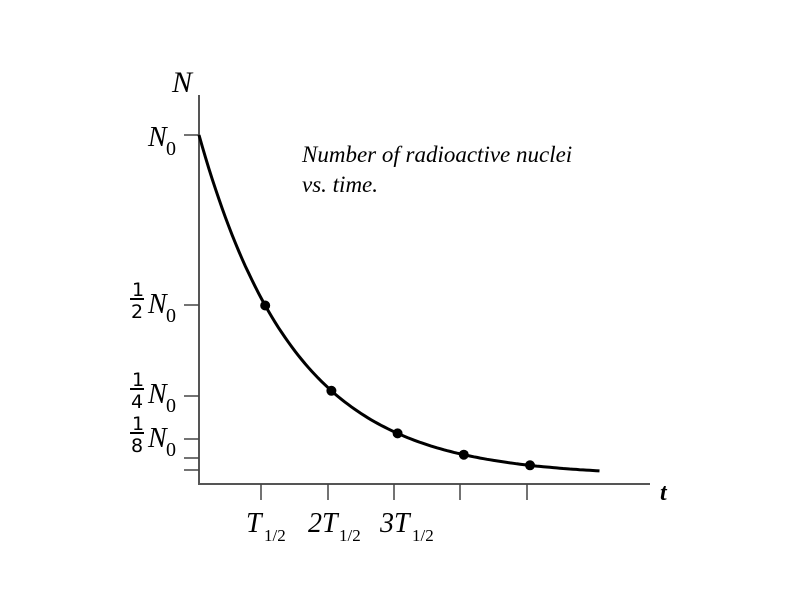 This screenshot has width=800, height=600. What do you see at coordinates (436, 154) in the screenshot?
I see `chart-title-line-1: Number of radioactive nuclei` at bounding box center [436, 154].